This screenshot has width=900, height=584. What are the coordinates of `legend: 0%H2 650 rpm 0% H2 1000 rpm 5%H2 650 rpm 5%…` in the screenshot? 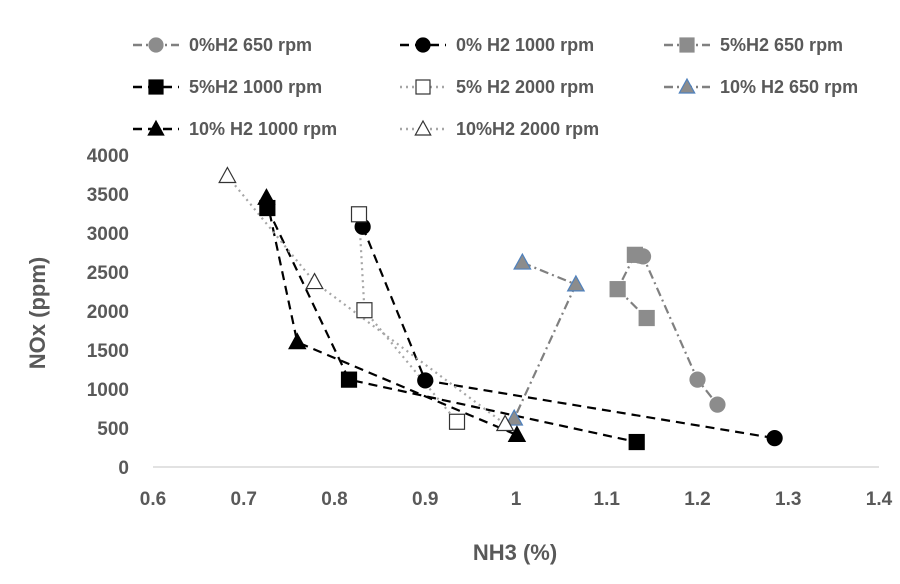 It's located at (495, 87).